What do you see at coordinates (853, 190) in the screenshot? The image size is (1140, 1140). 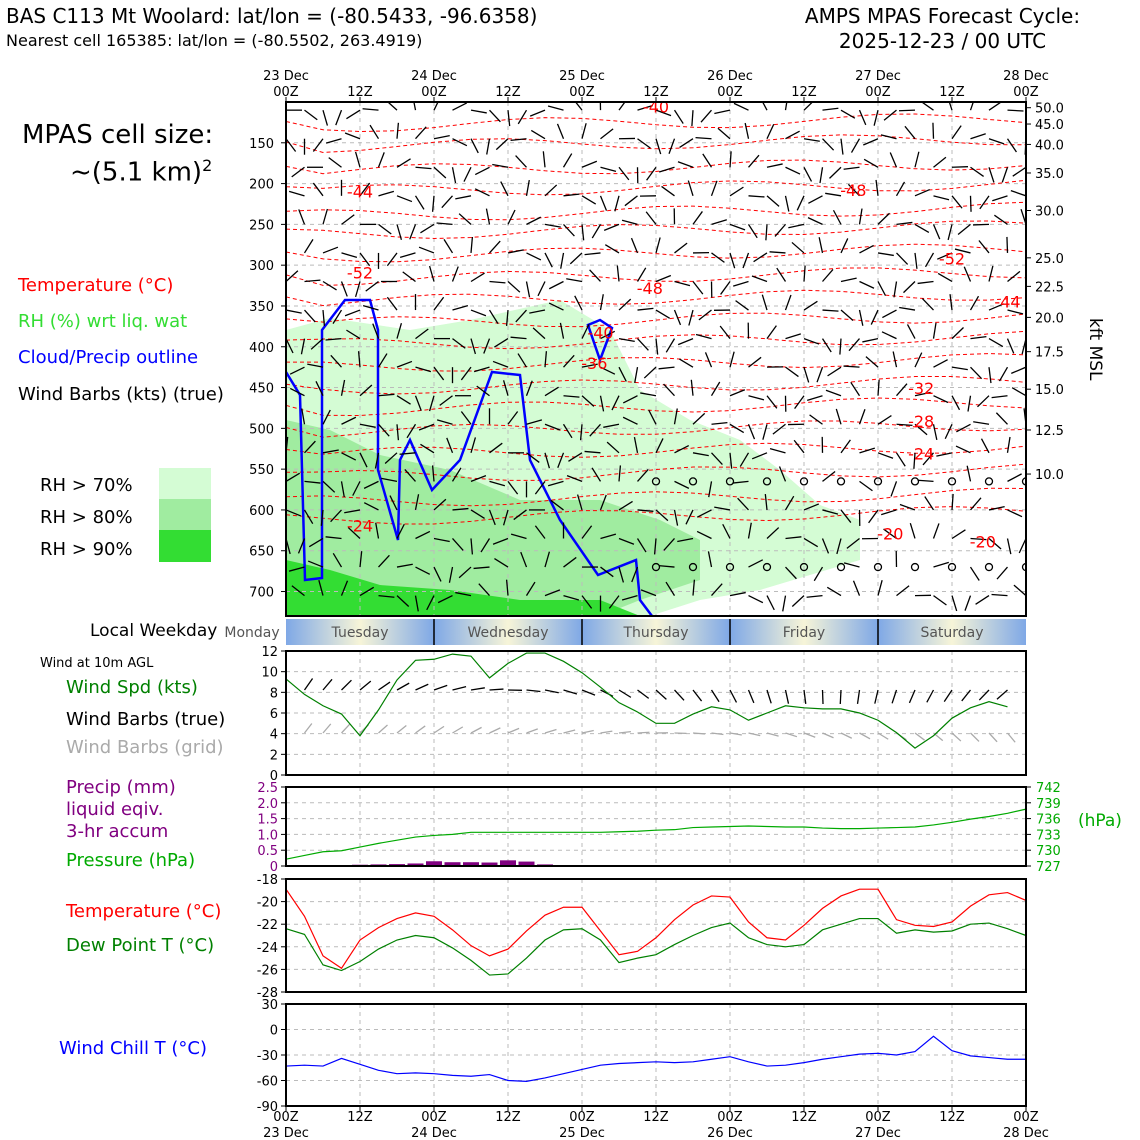 I see `temp-contour-label: -48` at bounding box center [853, 190].